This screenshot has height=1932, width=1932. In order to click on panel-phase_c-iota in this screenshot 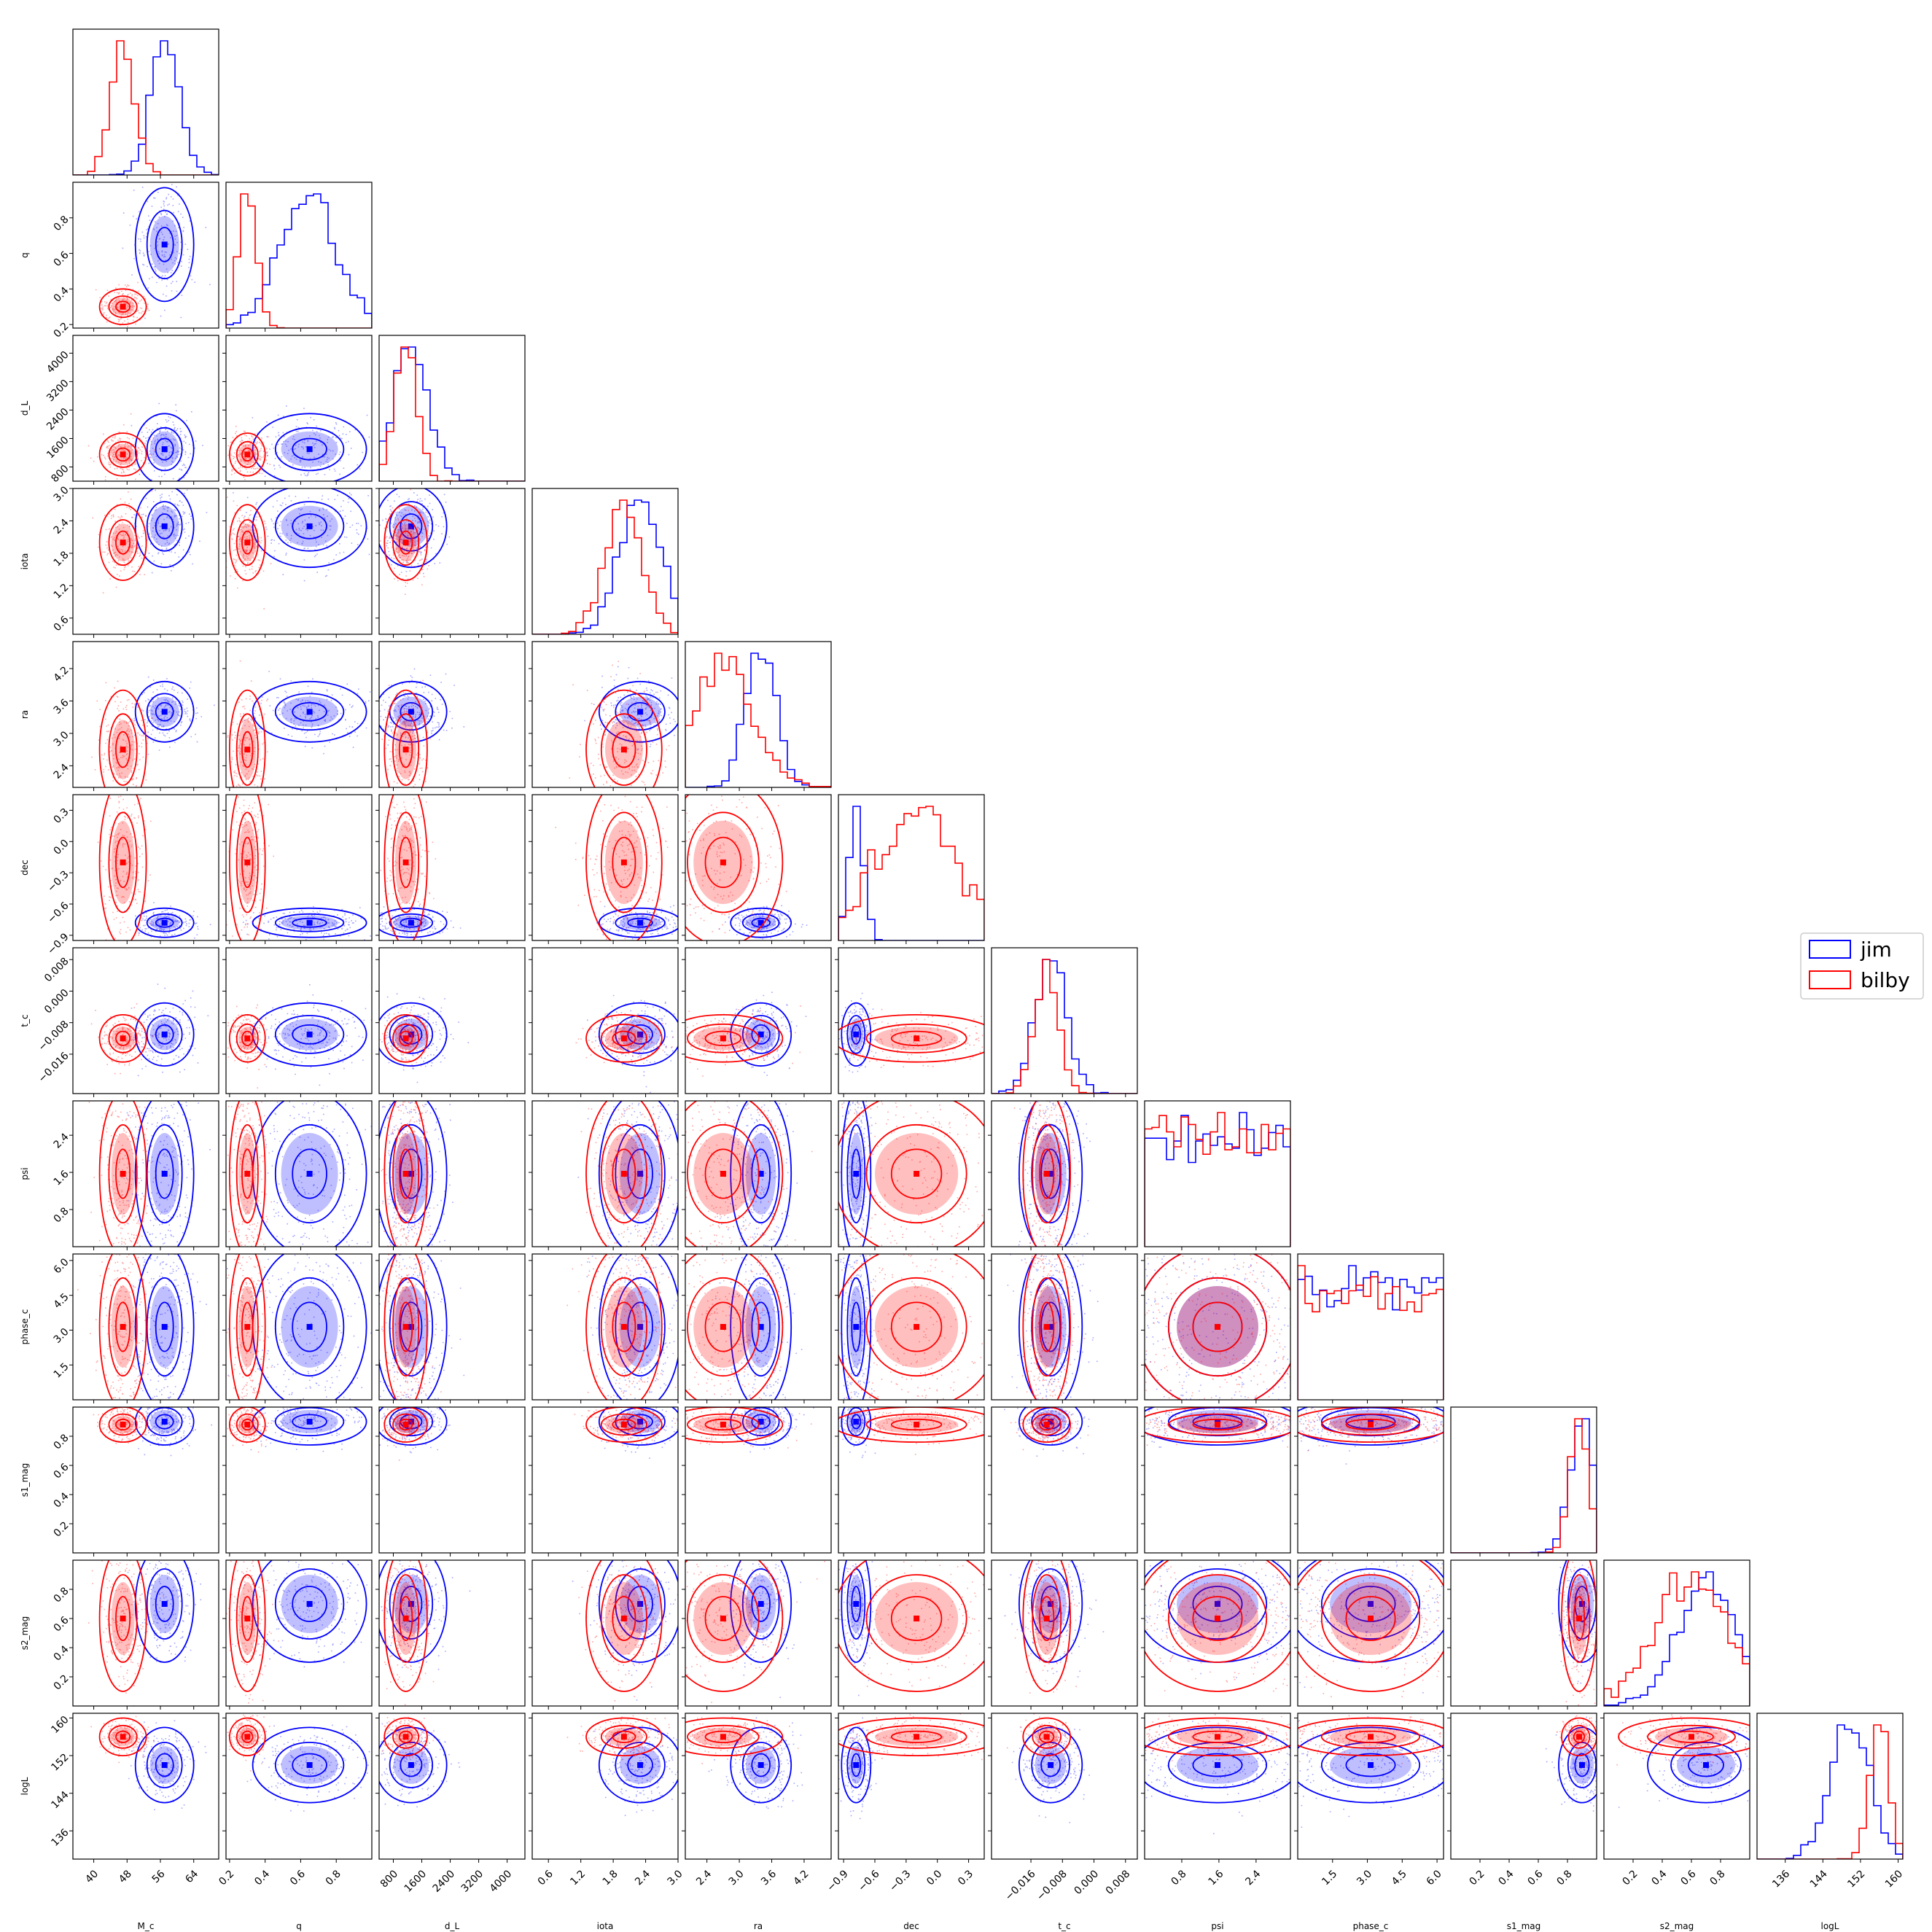, I will do `click(604, 1328)`.